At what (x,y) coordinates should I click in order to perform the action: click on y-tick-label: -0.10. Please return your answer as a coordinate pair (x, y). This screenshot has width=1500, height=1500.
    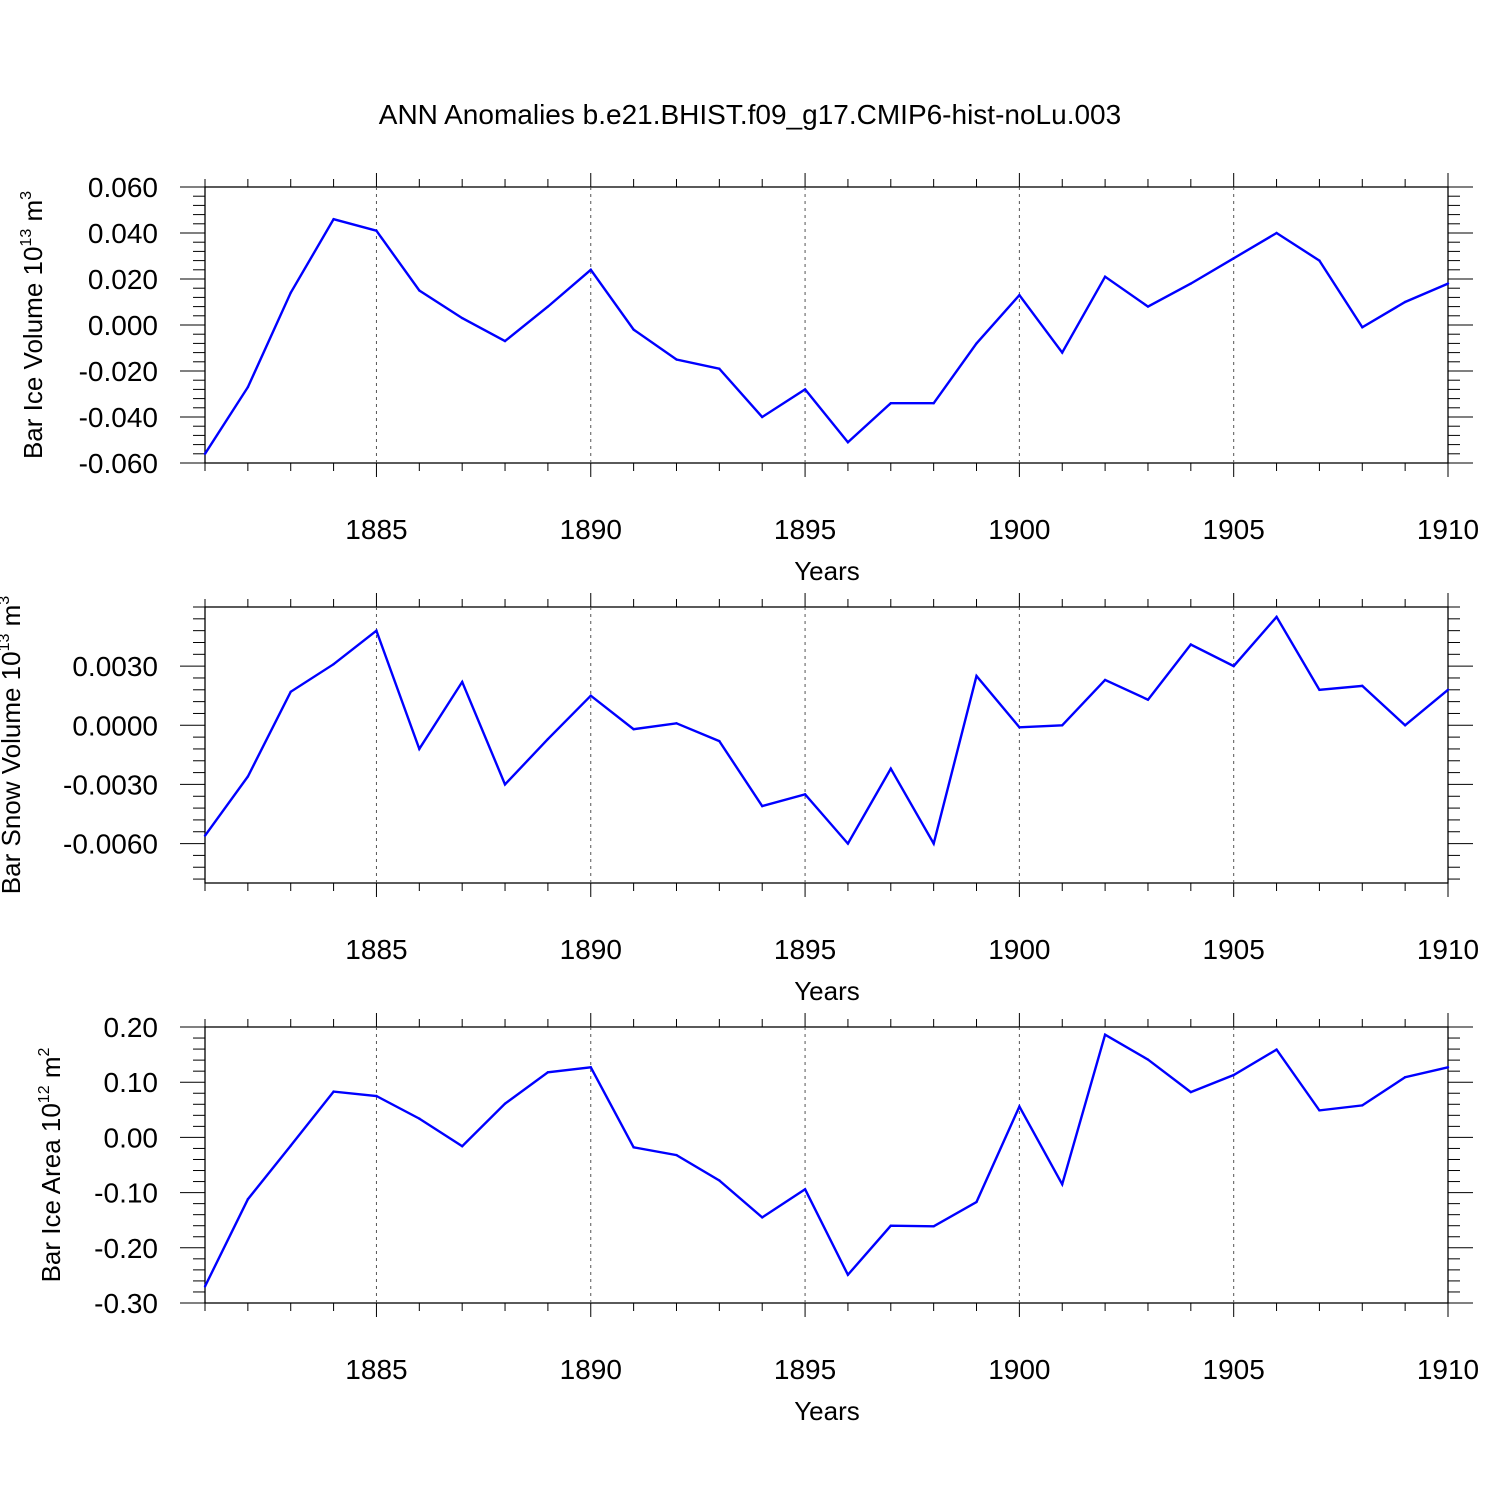
    Looking at the image, I should click on (126, 1193).